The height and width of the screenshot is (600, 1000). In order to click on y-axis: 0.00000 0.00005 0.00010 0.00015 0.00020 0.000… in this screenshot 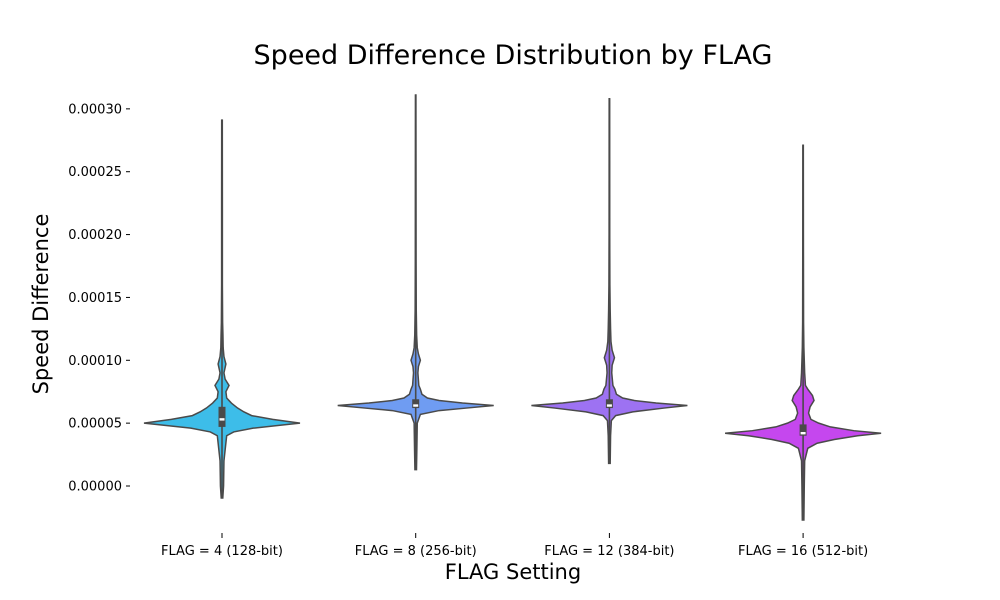, I will do `click(99, 298)`.